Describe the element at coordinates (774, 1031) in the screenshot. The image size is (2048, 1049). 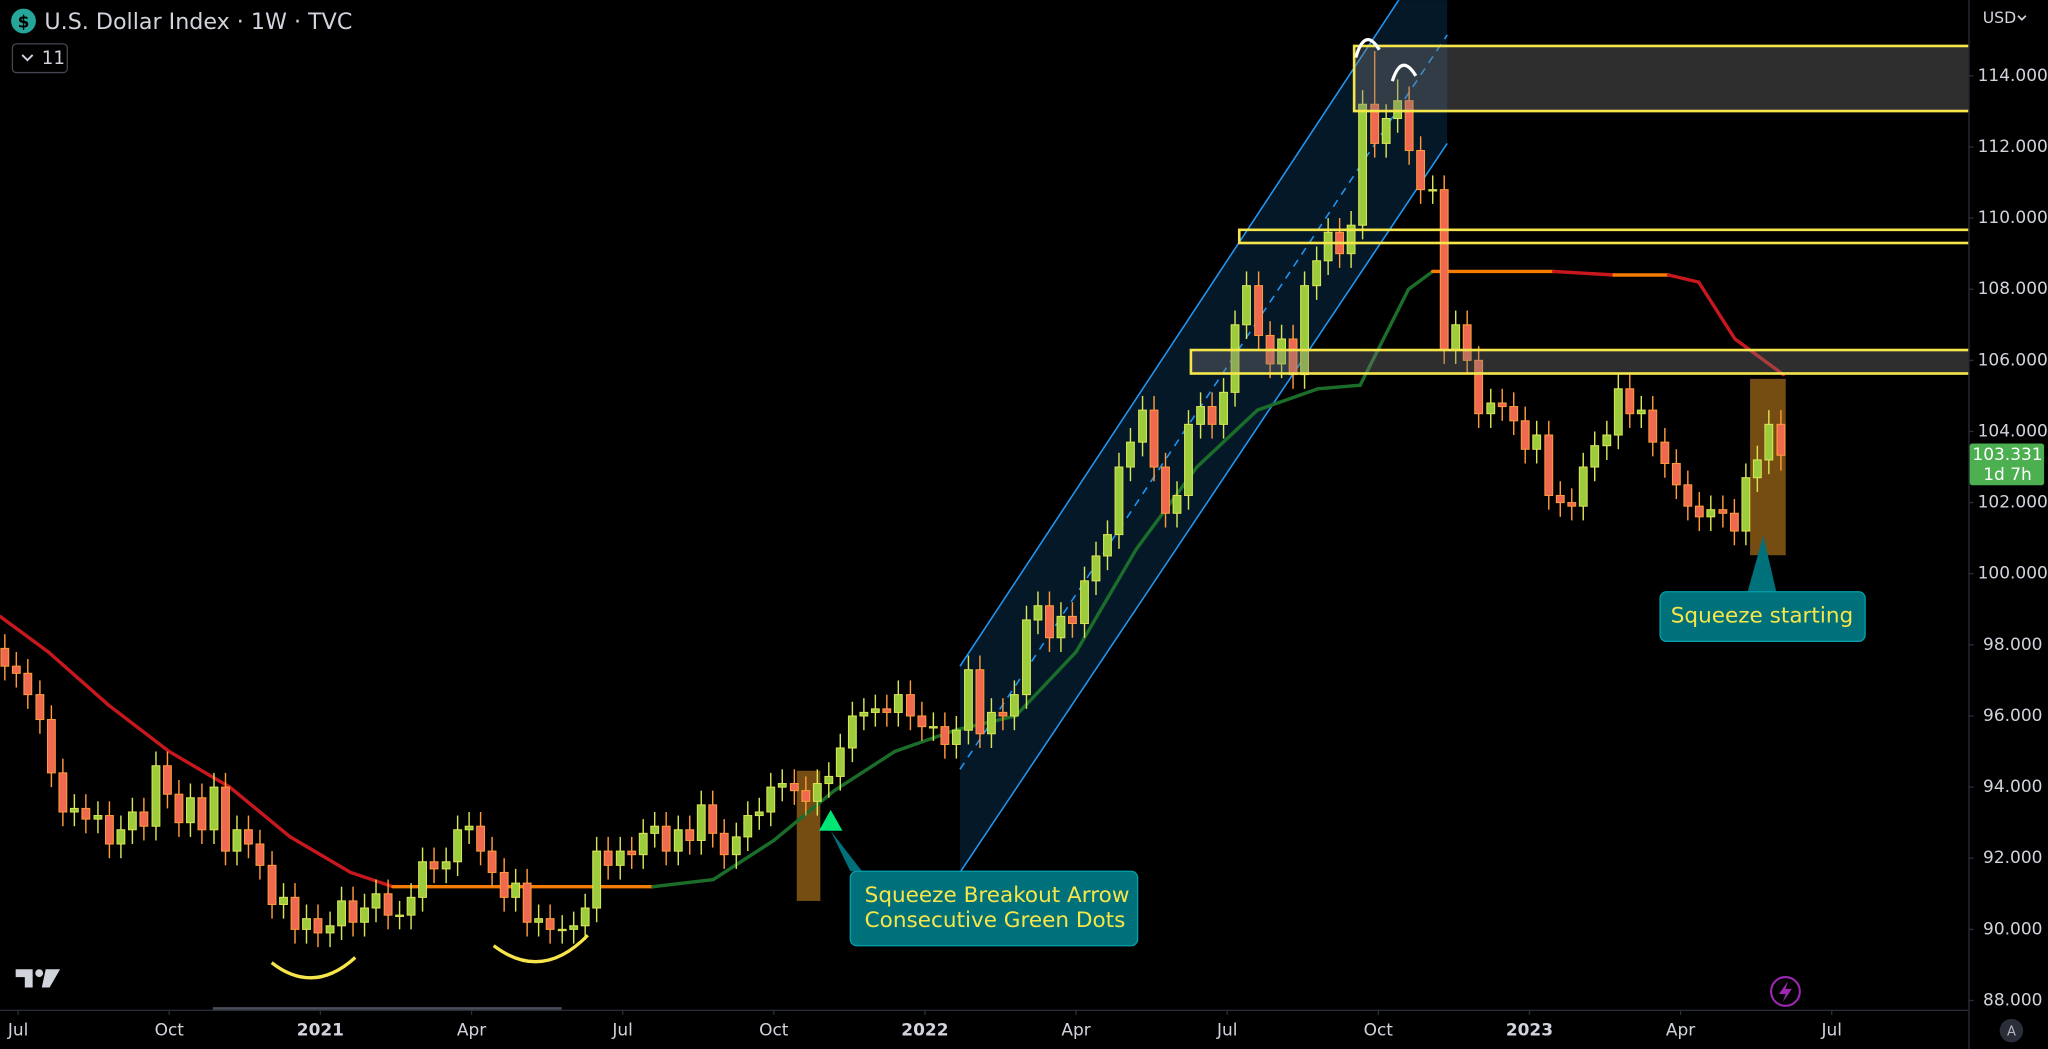
I see `x-tick-label: Oct` at that location.